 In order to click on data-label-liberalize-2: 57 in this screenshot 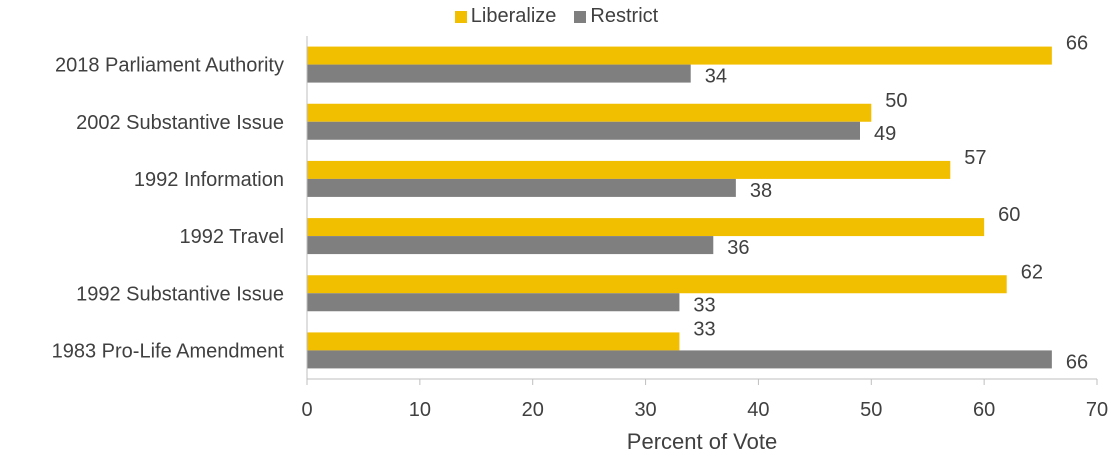, I will do `click(975, 158)`.